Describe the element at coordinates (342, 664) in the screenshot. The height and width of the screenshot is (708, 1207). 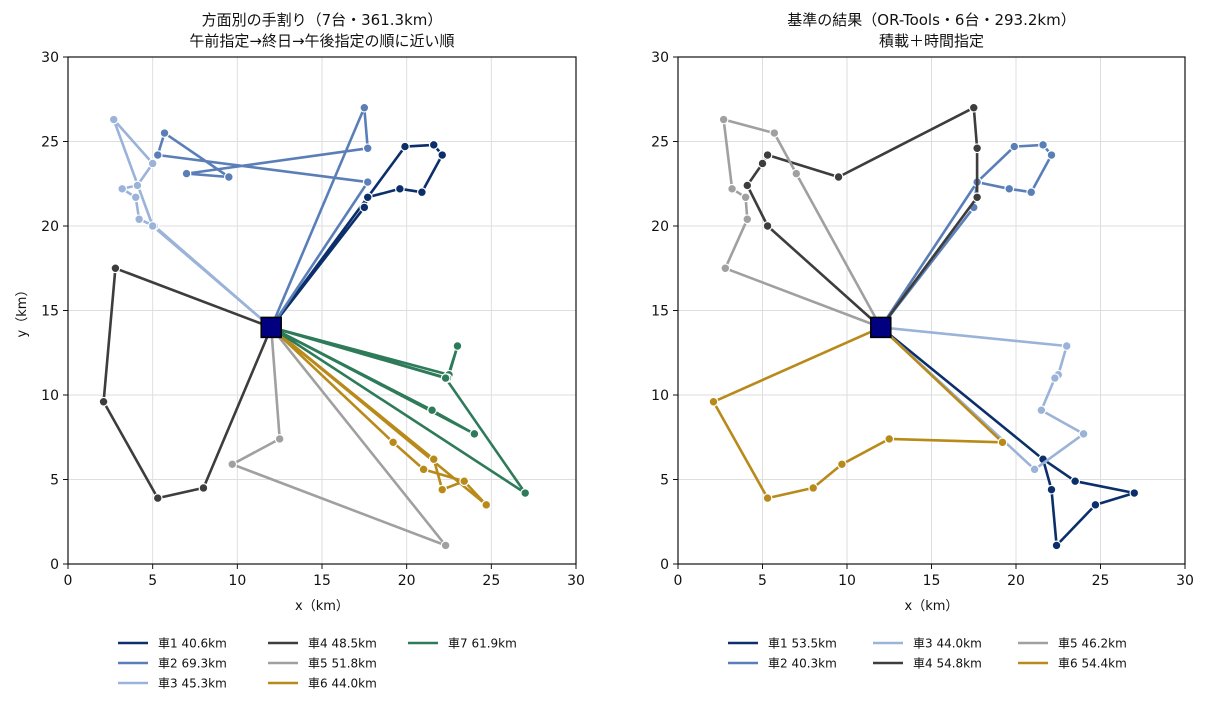
I see `legend-label: 車5 51.8km` at that location.